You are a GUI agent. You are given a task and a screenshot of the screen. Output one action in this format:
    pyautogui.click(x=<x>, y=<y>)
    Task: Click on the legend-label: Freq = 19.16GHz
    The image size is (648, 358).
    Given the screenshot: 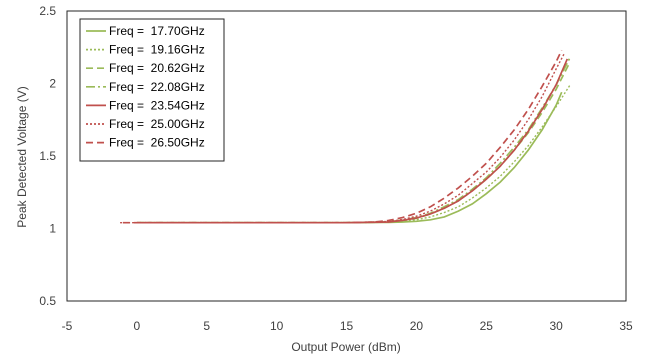 What is the action you would take?
    pyautogui.click(x=157, y=50)
    